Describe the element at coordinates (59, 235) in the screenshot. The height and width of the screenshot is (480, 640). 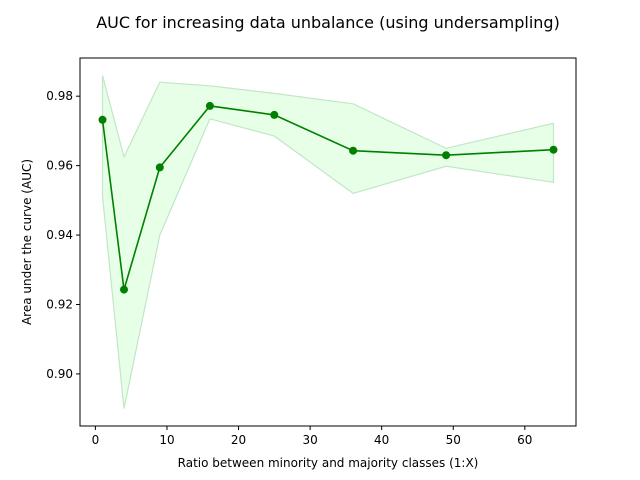
I see `y-tick-label: 0.94` at that location.